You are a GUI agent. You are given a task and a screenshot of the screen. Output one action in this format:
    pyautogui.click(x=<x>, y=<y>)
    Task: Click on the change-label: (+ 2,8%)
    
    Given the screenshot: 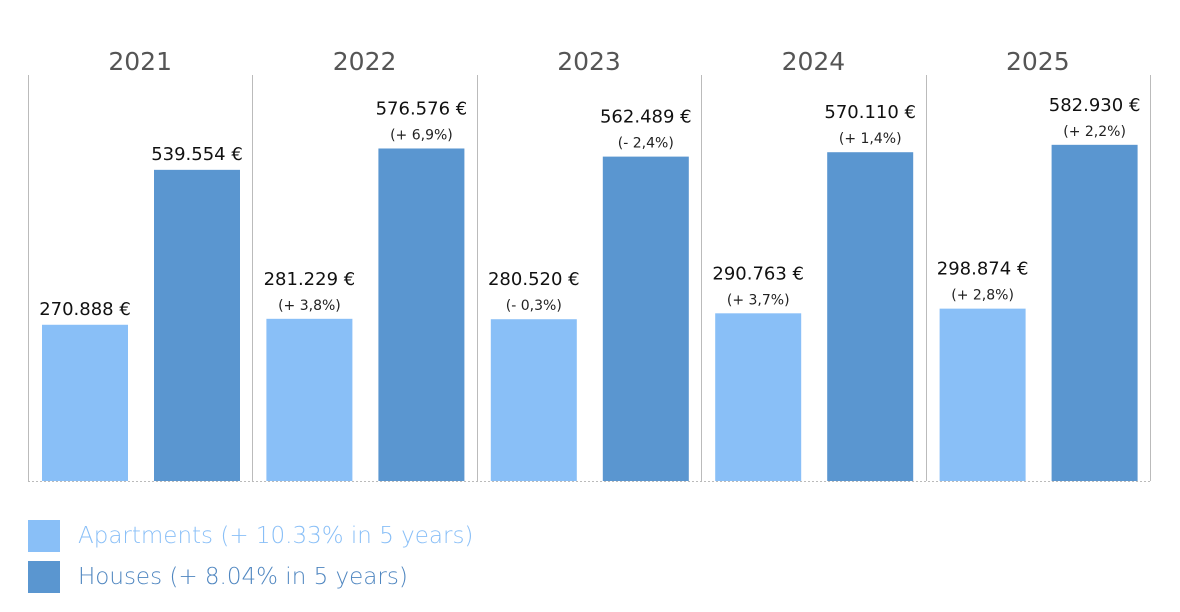 What is the action you would take?
    pyautogui.click(x=982, y=296)
    